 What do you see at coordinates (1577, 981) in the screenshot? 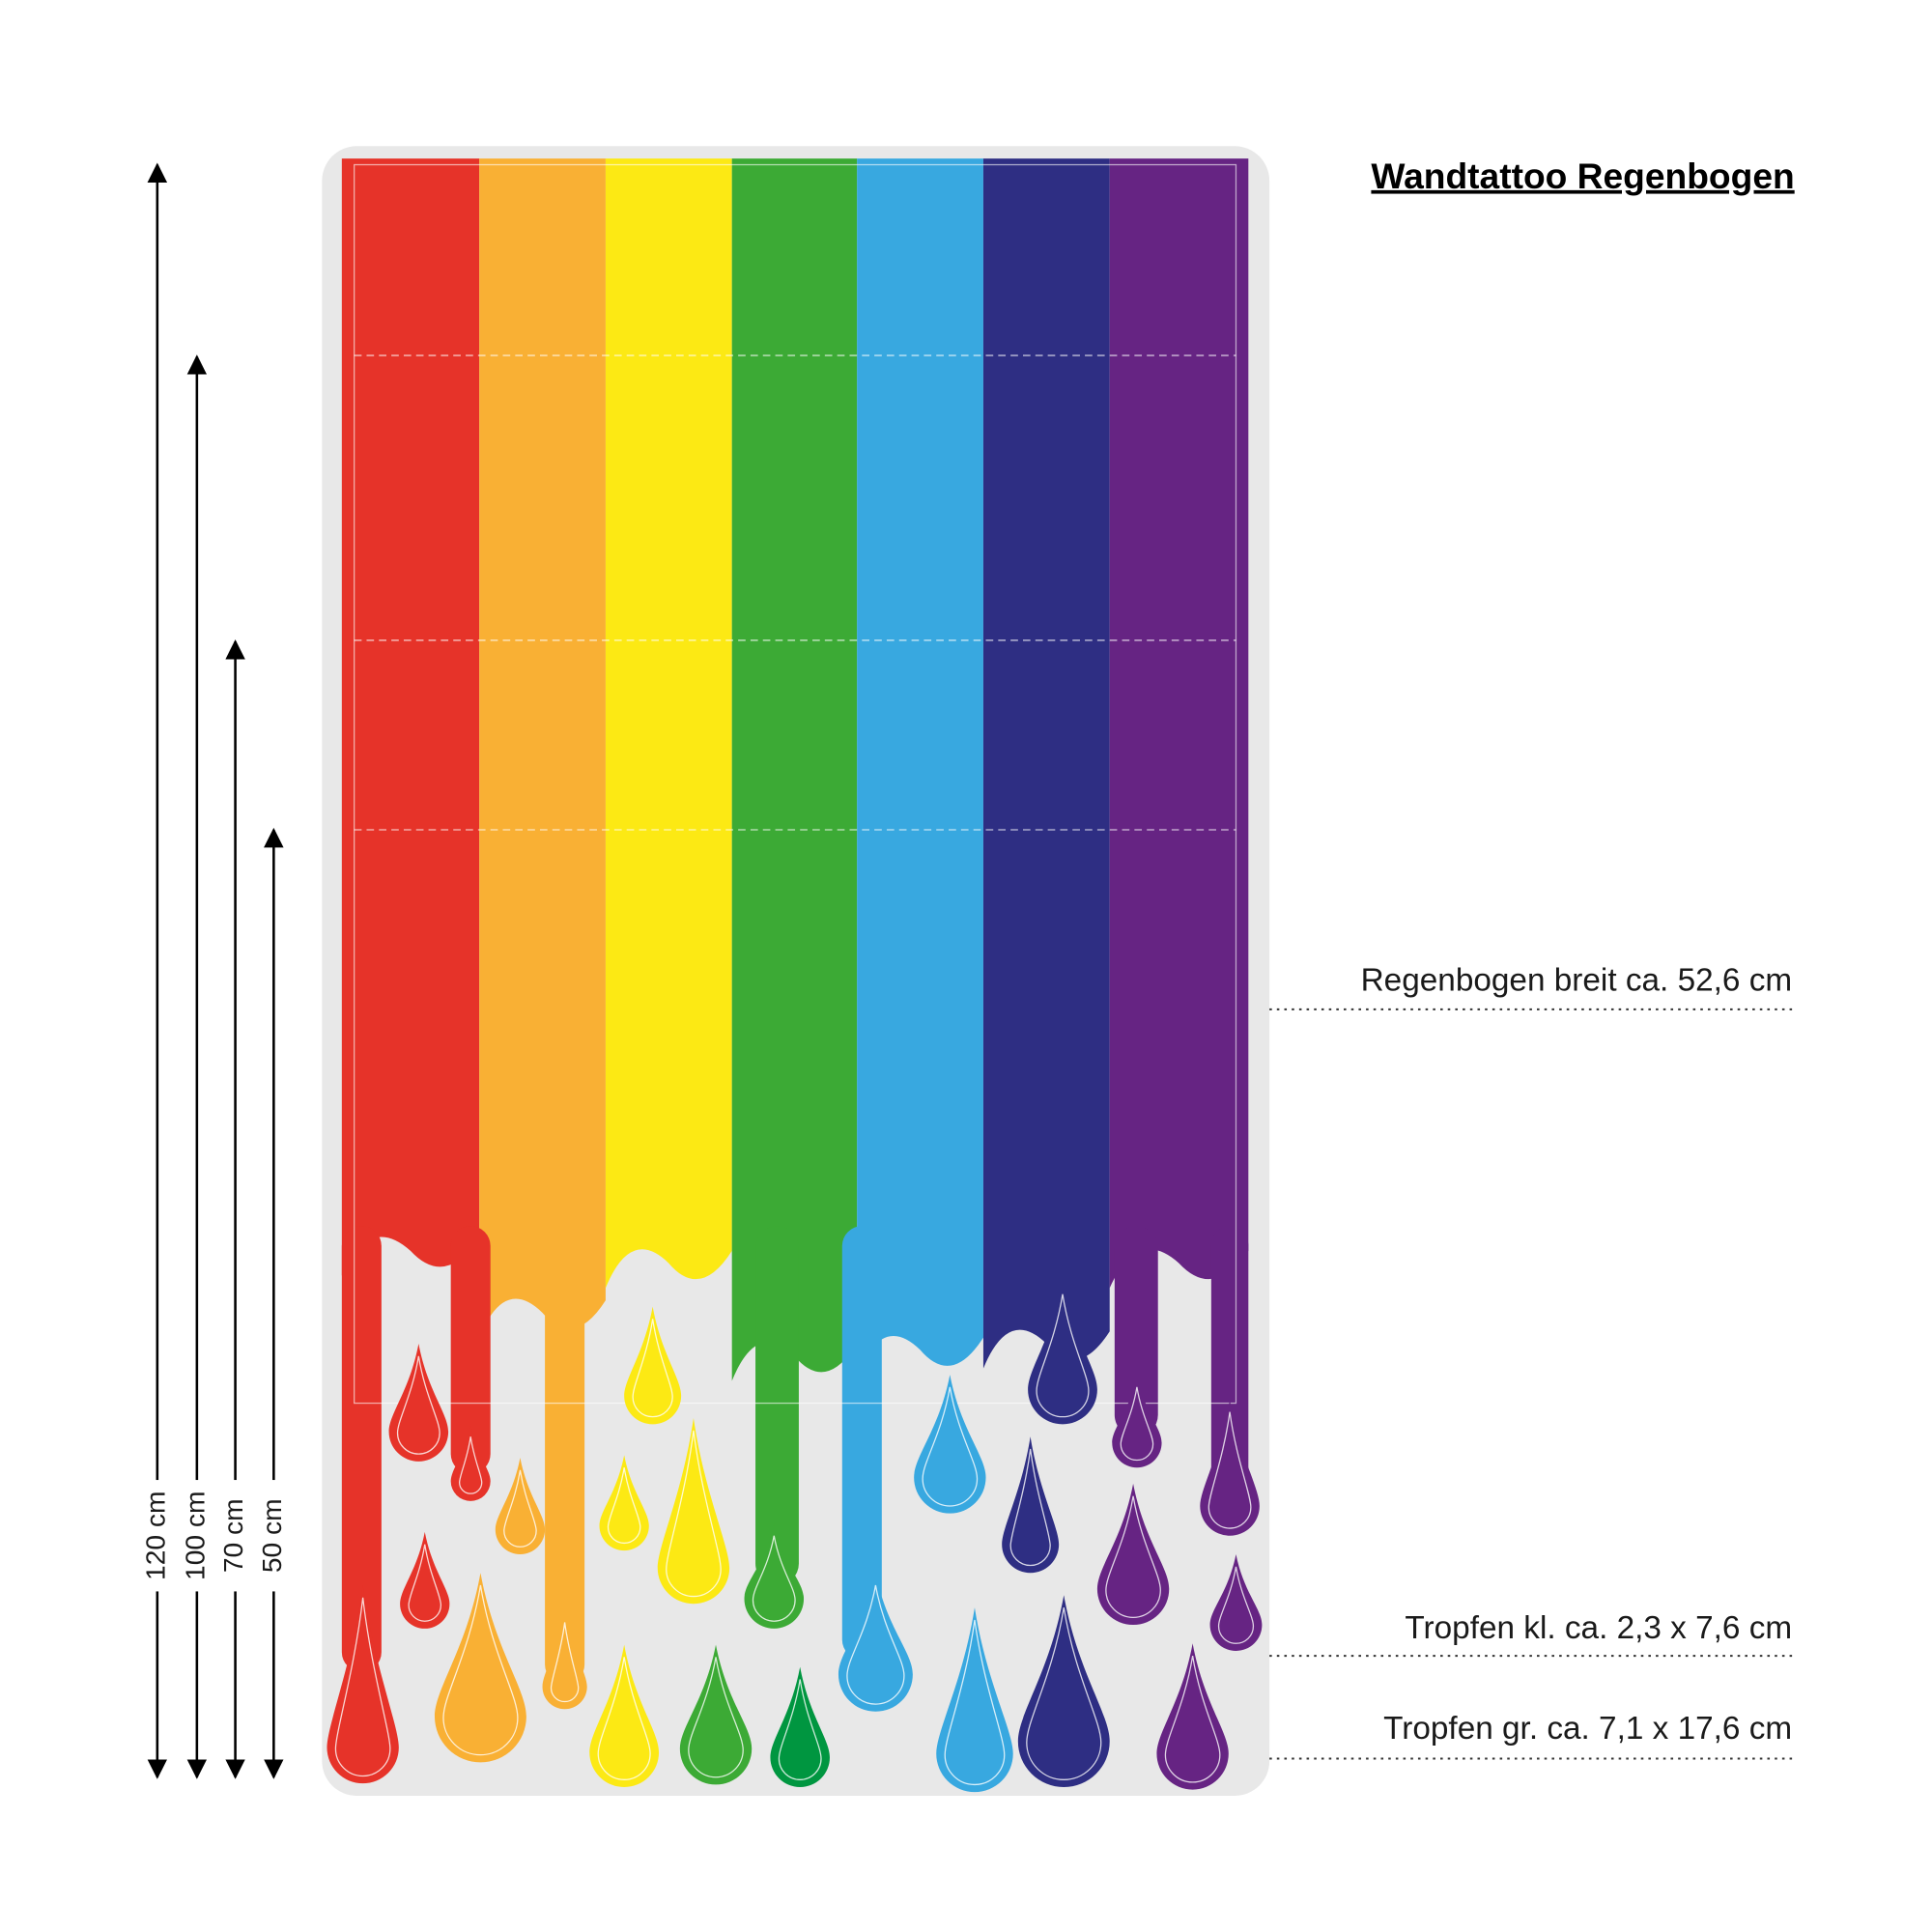
I see `annotation: Regenbogen breit ca. 52,6 cm` at bounding box center [1577, 981].